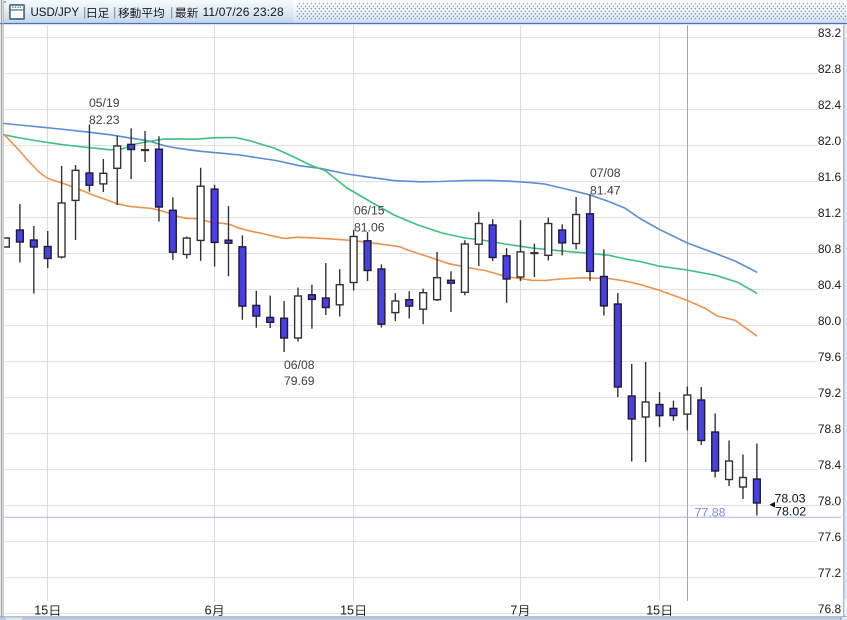 The image size is (847, 620). Describe the element at coordinates (830, 249) in the screenshot. I see `svg-text: 80.8` at that location.